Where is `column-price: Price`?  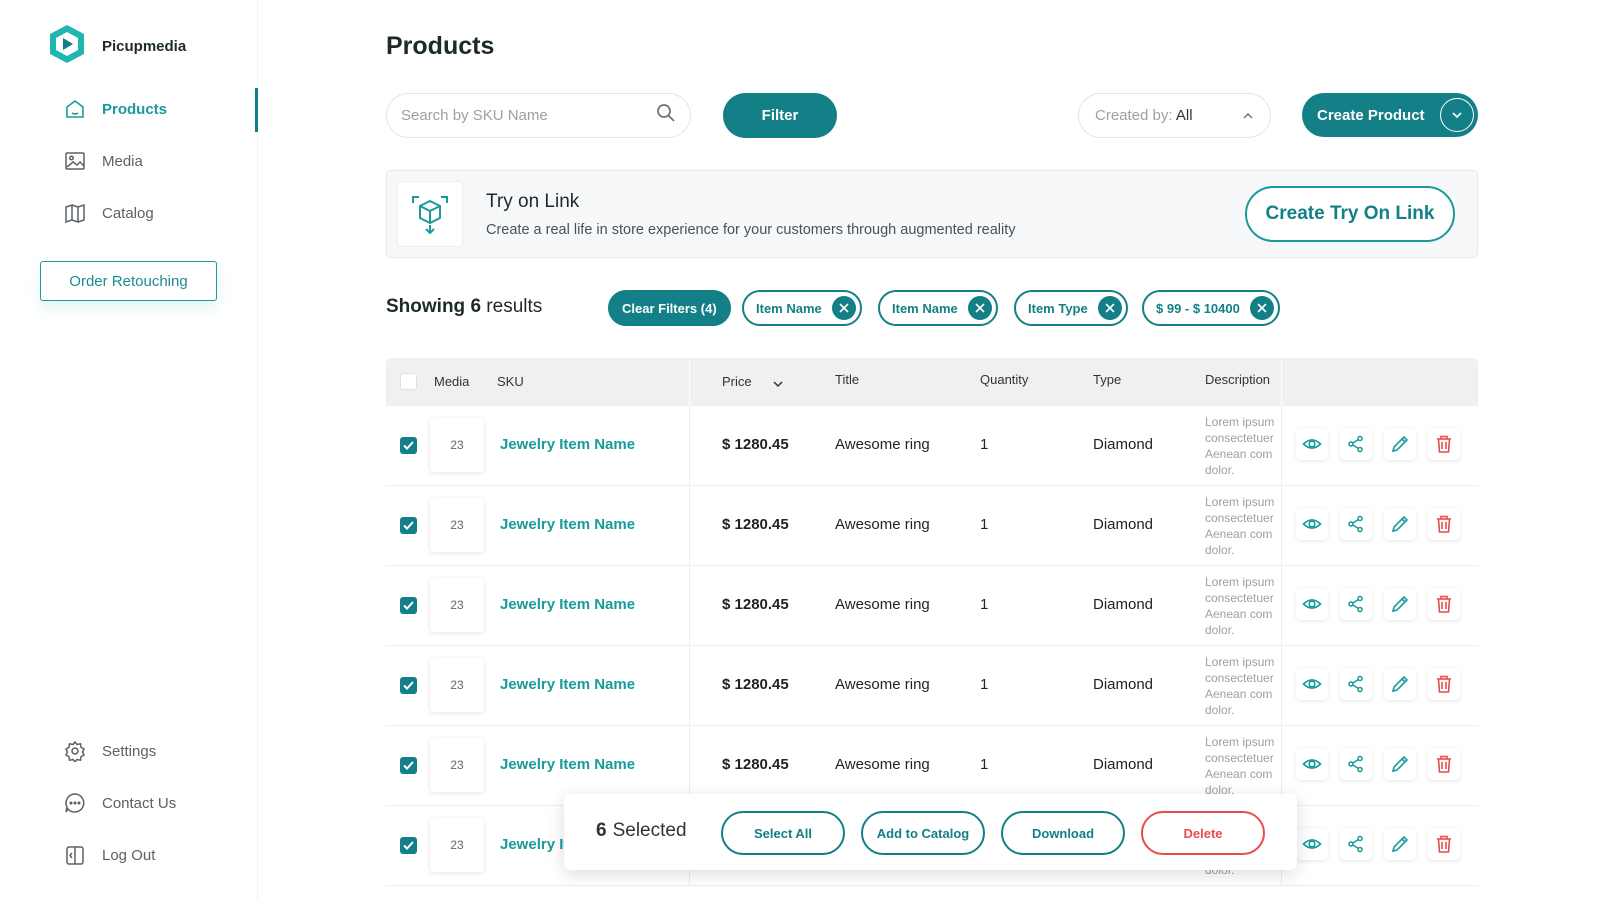 column-price: Price is located at coordinates (737, 381).